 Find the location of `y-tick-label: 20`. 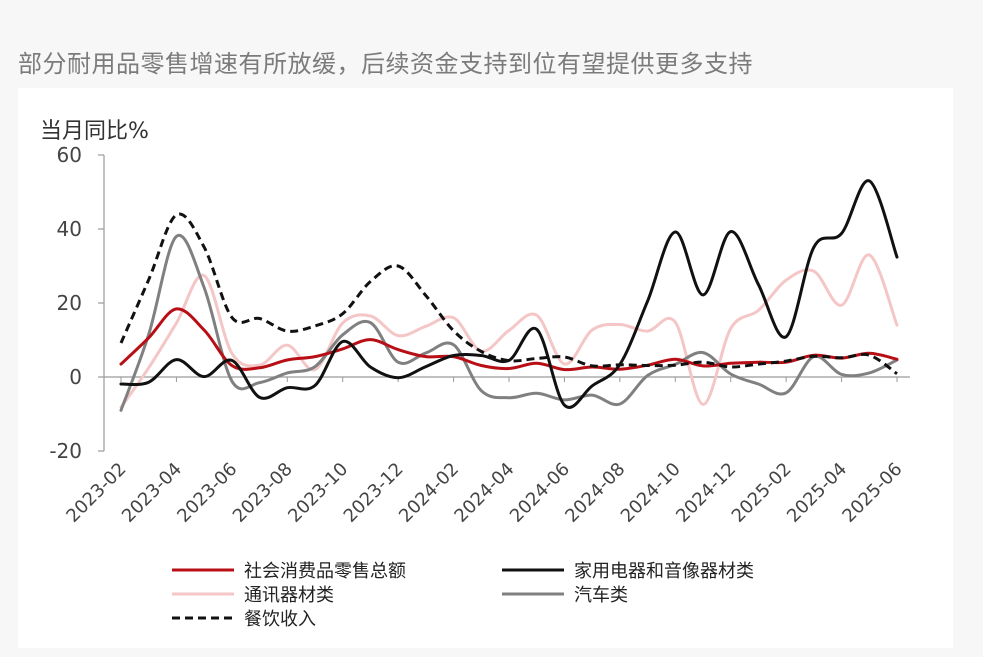

y-tick-label: 20 is located at coordinates (69, 303).